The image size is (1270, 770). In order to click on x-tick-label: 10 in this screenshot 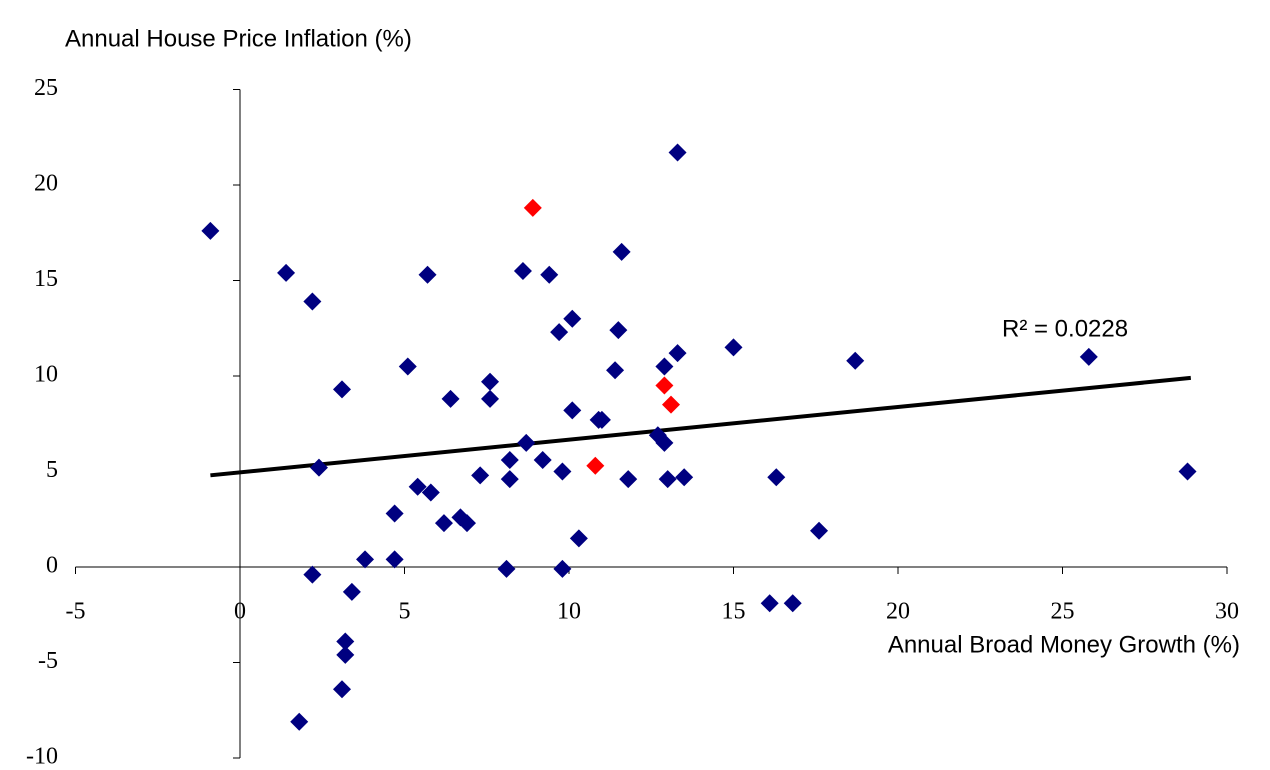, I will do `click(569, 612)`.